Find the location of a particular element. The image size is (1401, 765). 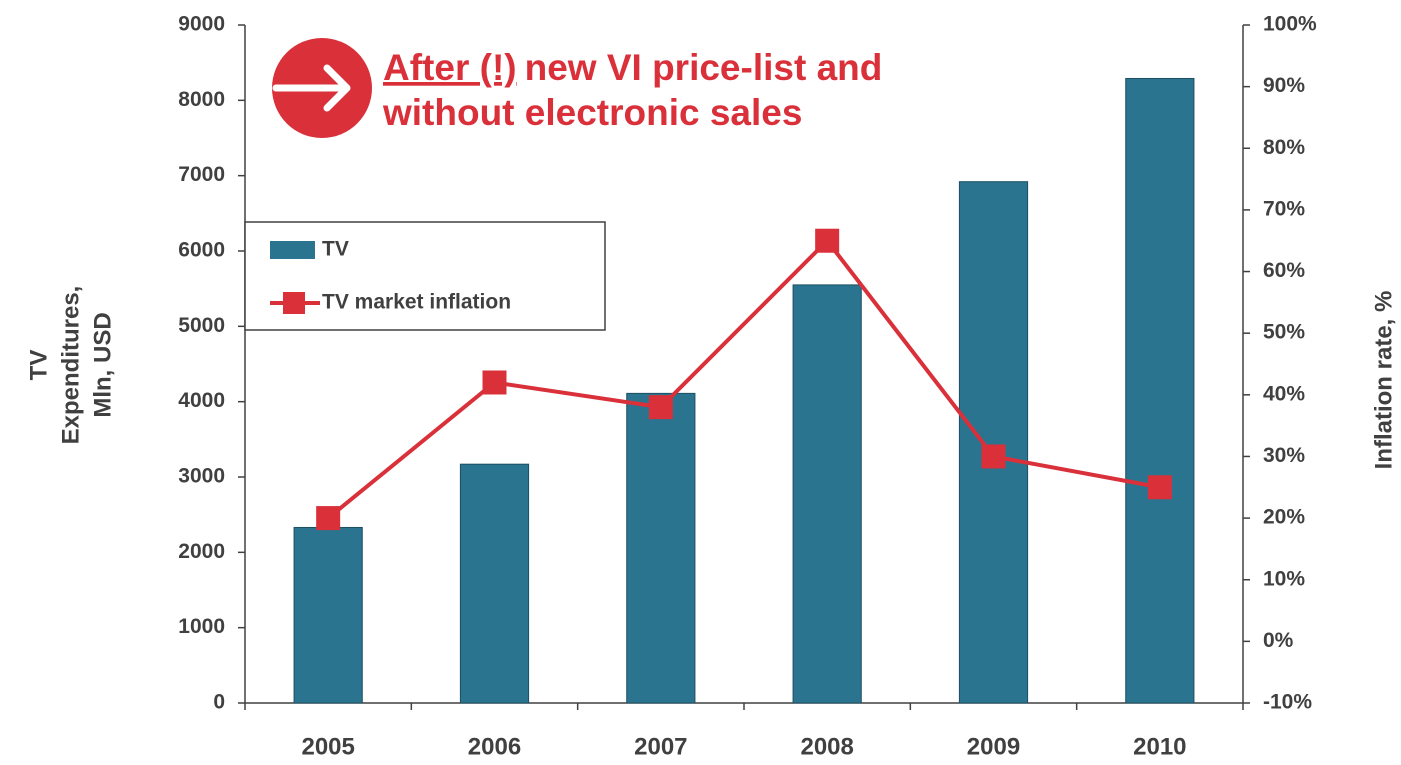

y-tick-label: 6000 is located at coordinates (201, 250).